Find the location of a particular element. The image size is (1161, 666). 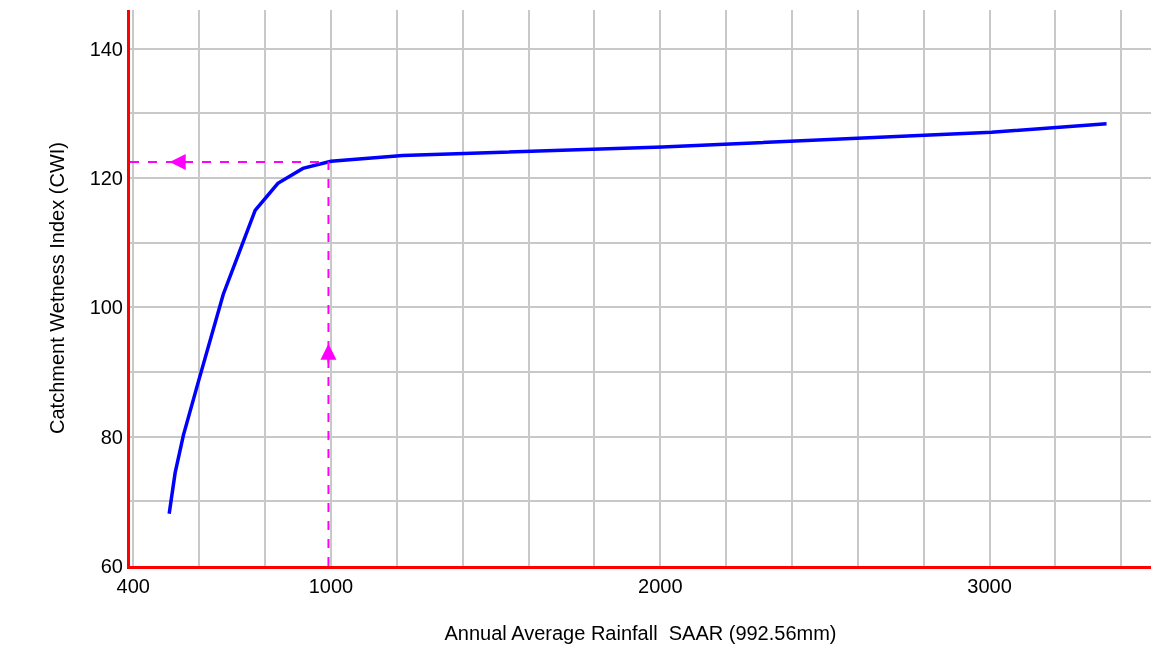

x-tick-label: 400 is located at coordinates (133, 586).